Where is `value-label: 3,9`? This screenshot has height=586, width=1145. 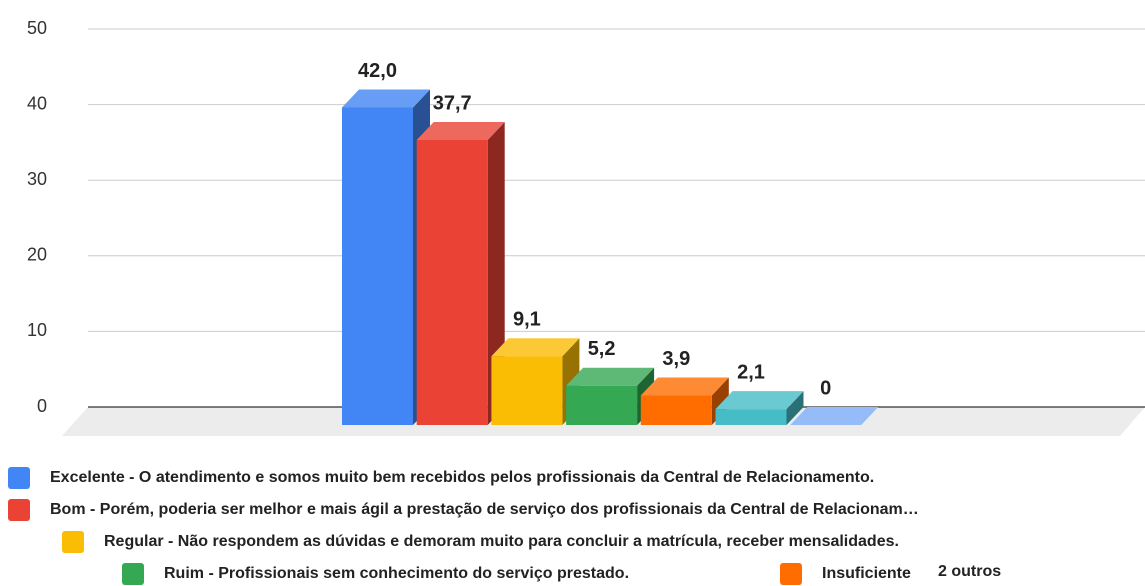 value-label: 3,9 is located at coordinates (676, 359).